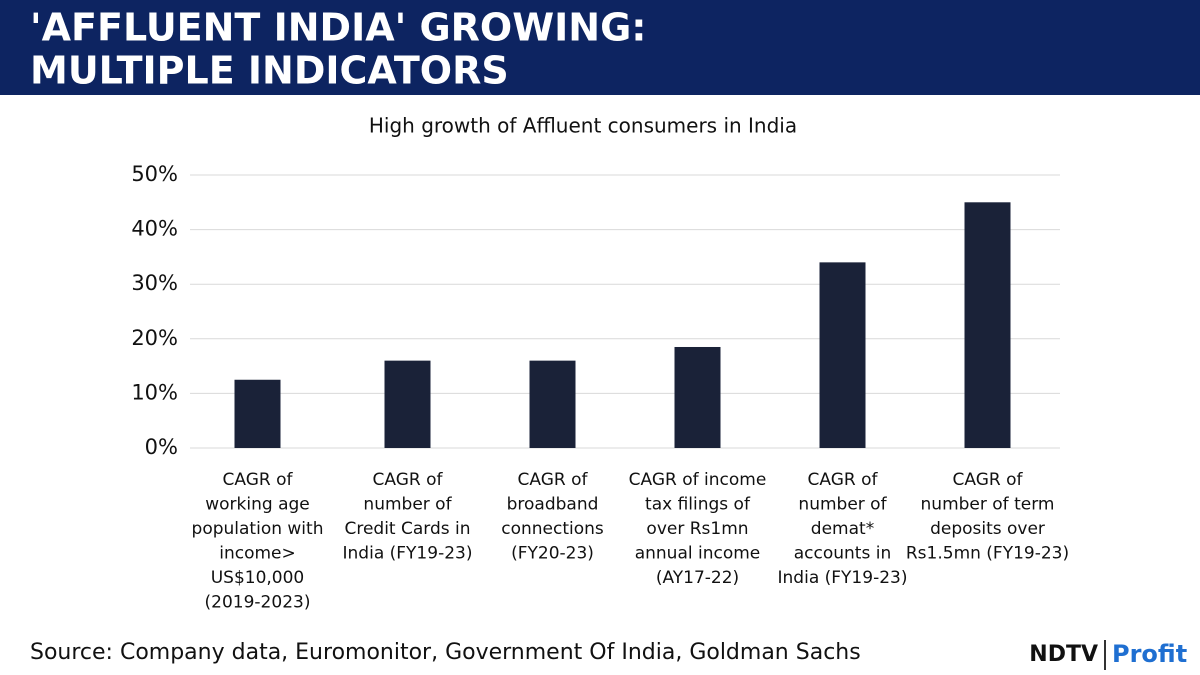  What do you see at coordinates (407, 529) in the screenshot?
I see `x-tick-label: Credit Cards in` at bounding box center [407, 529].